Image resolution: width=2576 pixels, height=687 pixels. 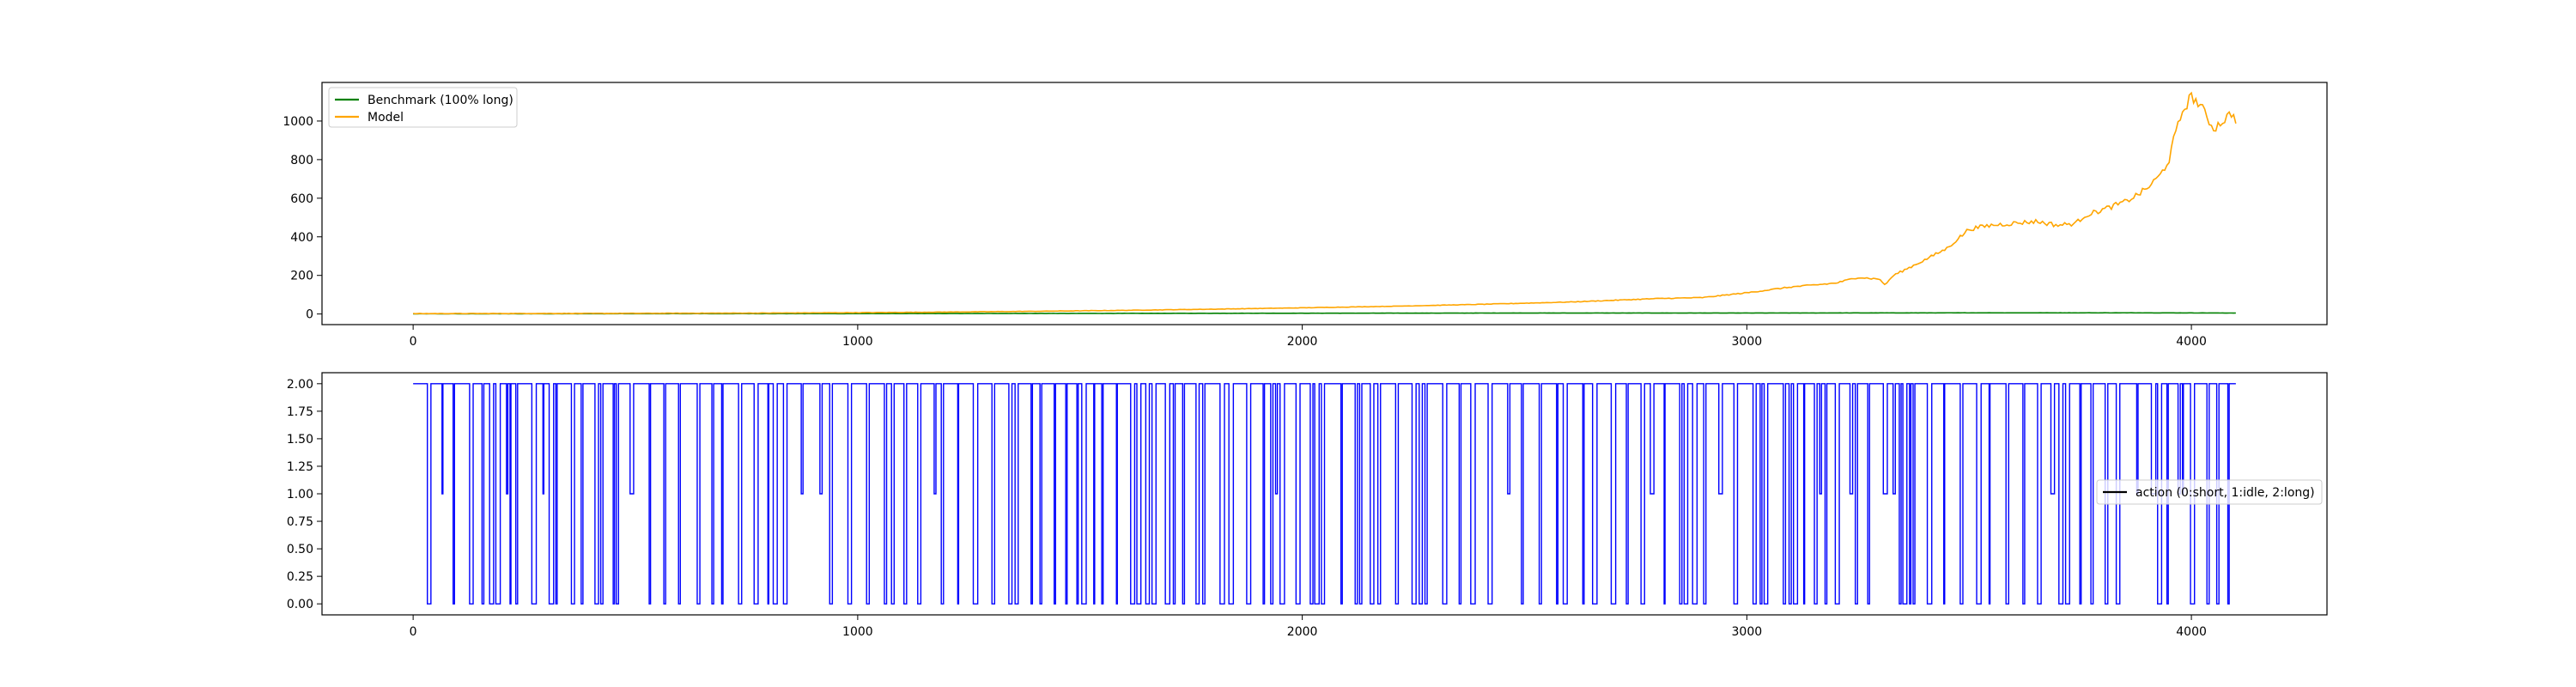 What do you see at coordinates (302, 218) in the screenshot?
I see `top-y-axis: 0 200 400 600 800 1000` at bounding box center [302, 218].